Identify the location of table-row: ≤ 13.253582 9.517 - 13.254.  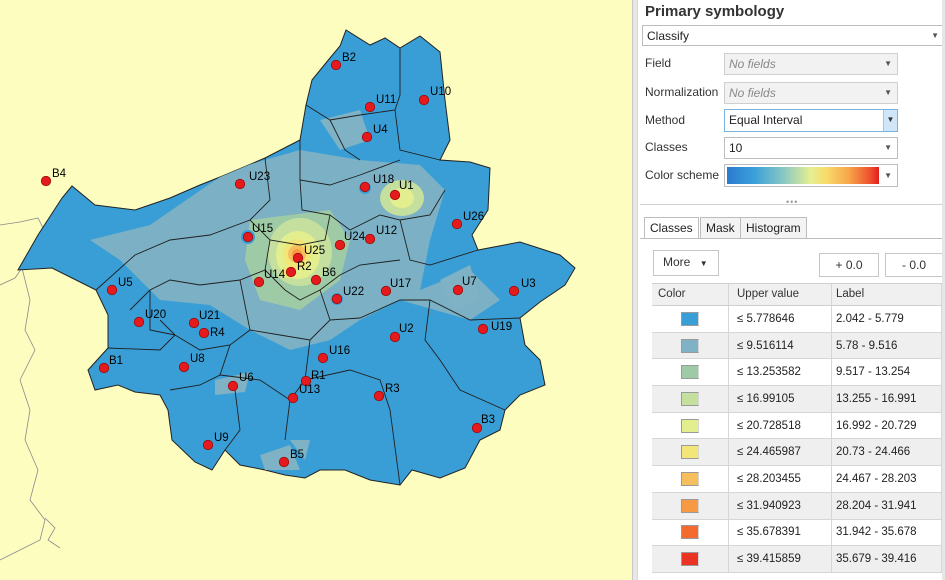
(797, 373).